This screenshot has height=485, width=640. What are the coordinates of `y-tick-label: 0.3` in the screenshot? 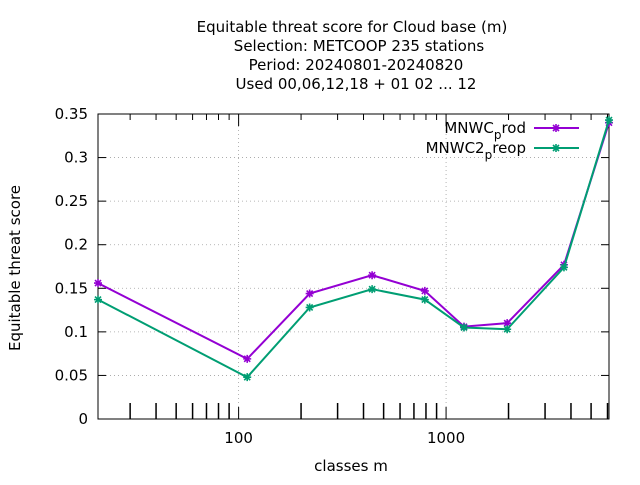 It's located at (76, 158).